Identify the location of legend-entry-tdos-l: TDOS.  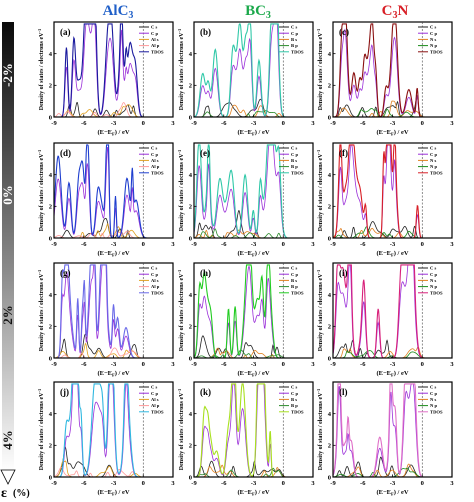
(436, 411).